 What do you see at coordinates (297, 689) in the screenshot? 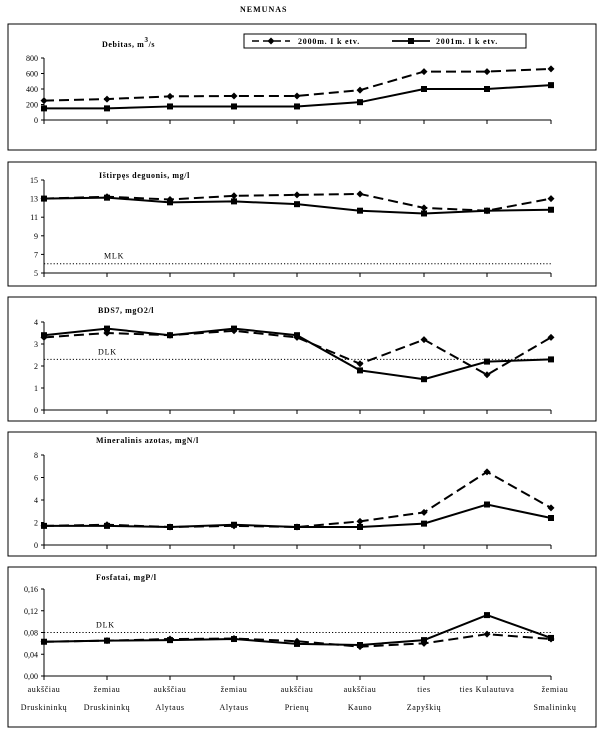
I see `x-tick-label: aukščiau` at bounding box center [297, 689].